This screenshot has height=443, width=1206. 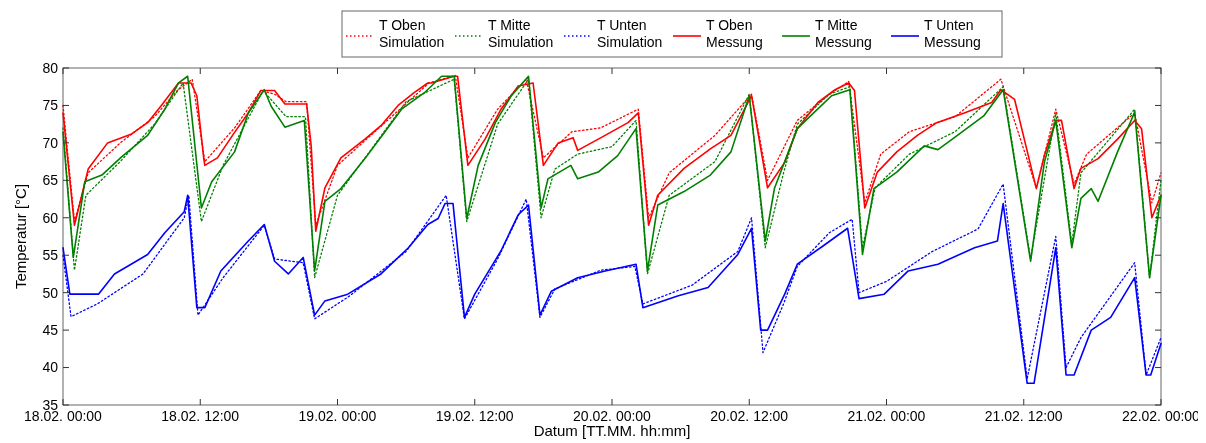 I want to click on y-tick-label: 45, so click(x=50, y=330).